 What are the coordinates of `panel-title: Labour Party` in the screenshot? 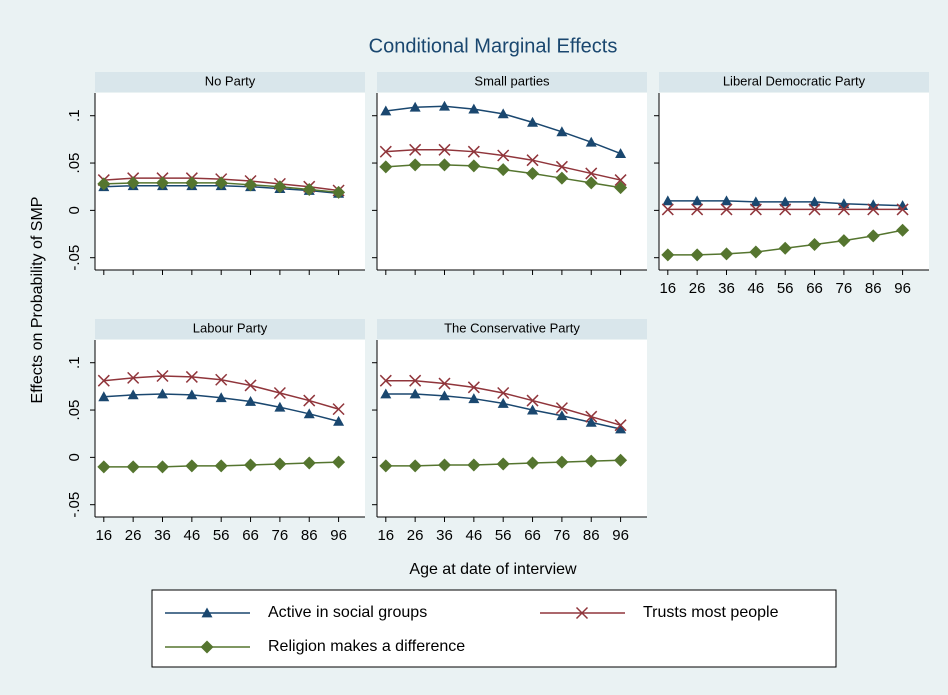 It's located at (230, 327).